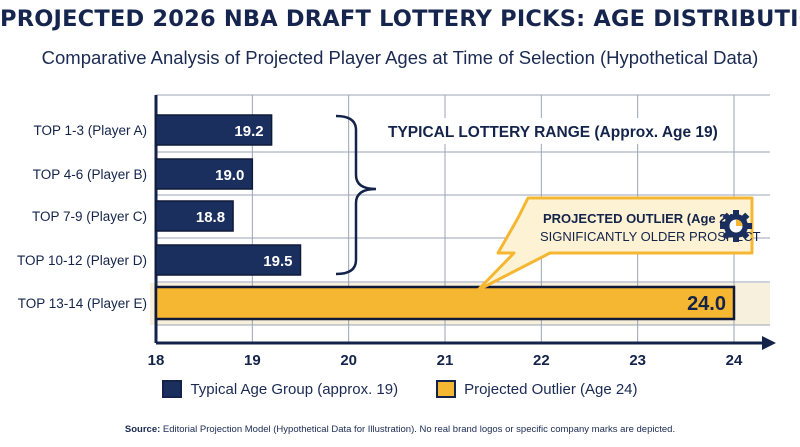 The image size is (800, 447). What do you see at coordinates (172, 389) in the screenshot?
I see `legend-swatch-typical` at bounding box center [172, 389].